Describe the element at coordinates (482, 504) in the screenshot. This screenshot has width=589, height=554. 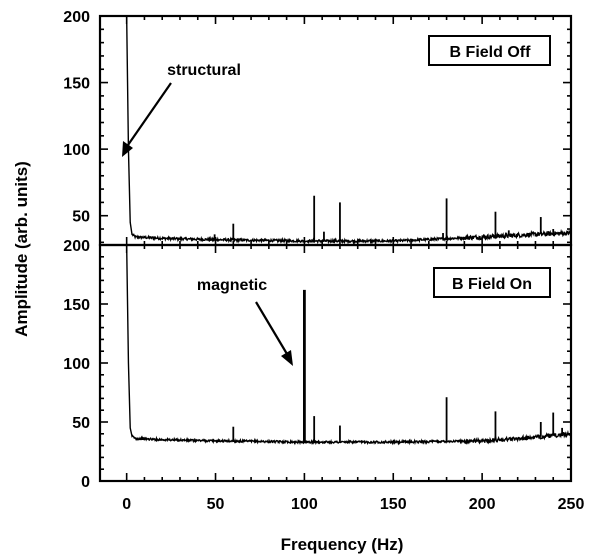
I see `x-tick-label: 200` at that location.